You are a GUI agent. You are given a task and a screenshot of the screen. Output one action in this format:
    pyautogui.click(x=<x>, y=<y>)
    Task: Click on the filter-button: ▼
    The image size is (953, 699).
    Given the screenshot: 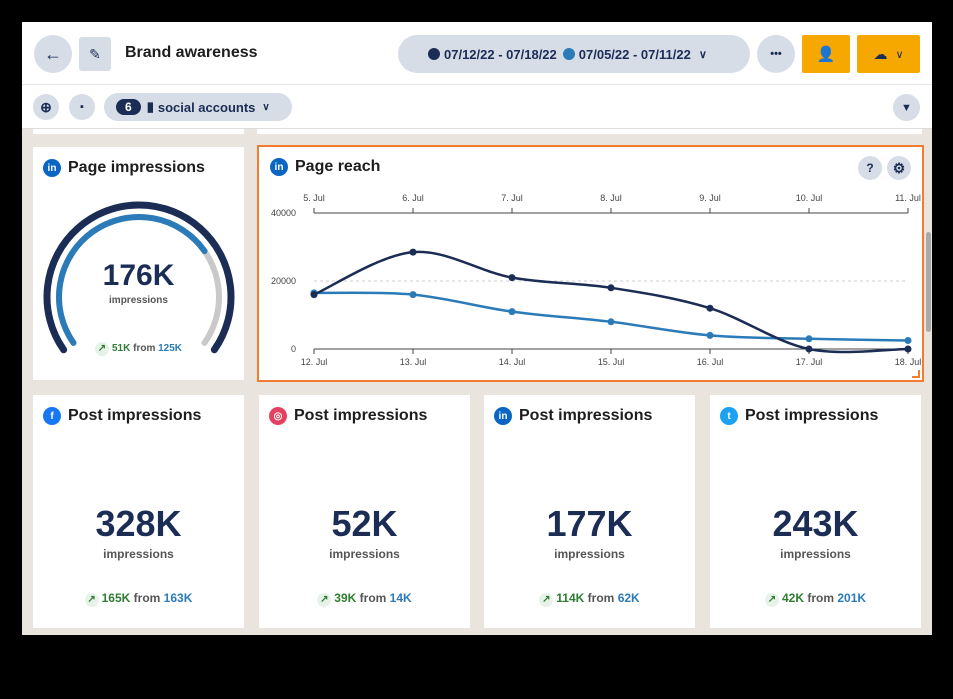 What is the action you would take?
    pyautogui.click(x=906, y=107)
    